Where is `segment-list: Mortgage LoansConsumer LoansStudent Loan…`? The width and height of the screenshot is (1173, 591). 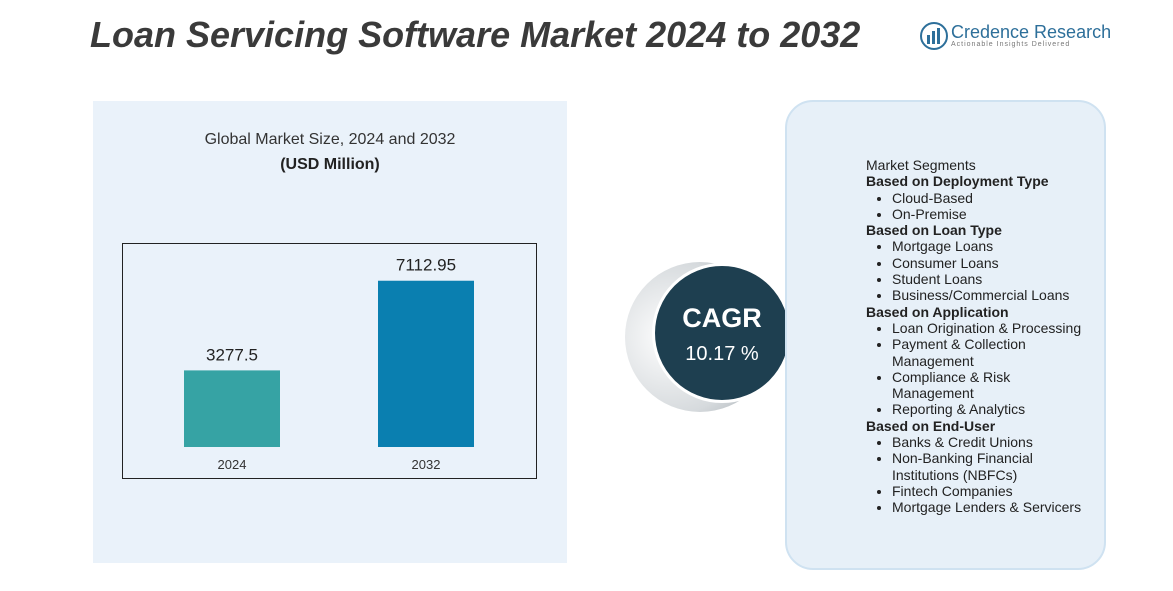 segment-list: Mortgage LoansConsumer LoansStudent Loan… is located at coordinates (979, 270).